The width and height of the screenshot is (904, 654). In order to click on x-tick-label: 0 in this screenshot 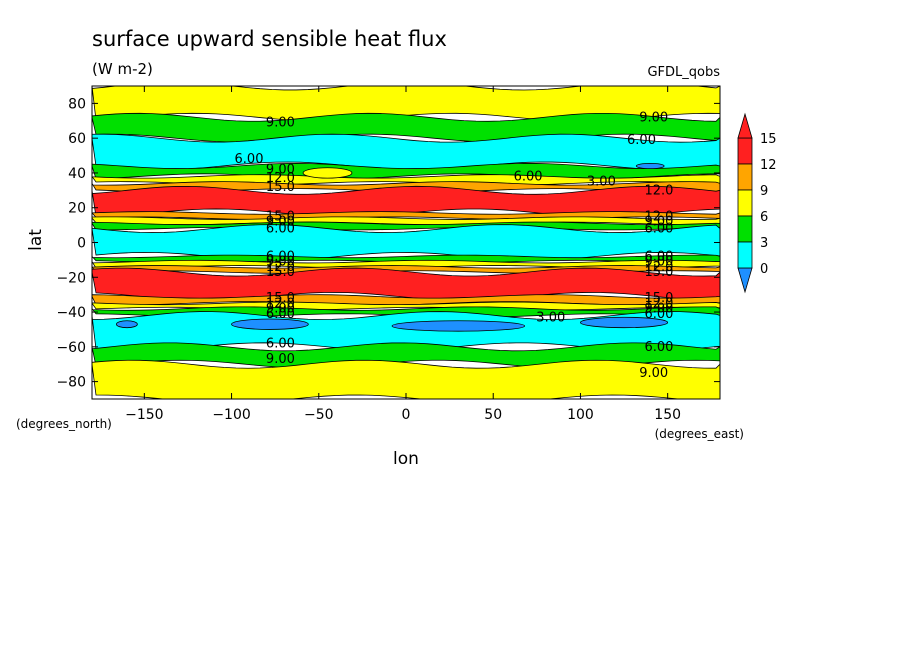, I will do `click(406, 415)`.